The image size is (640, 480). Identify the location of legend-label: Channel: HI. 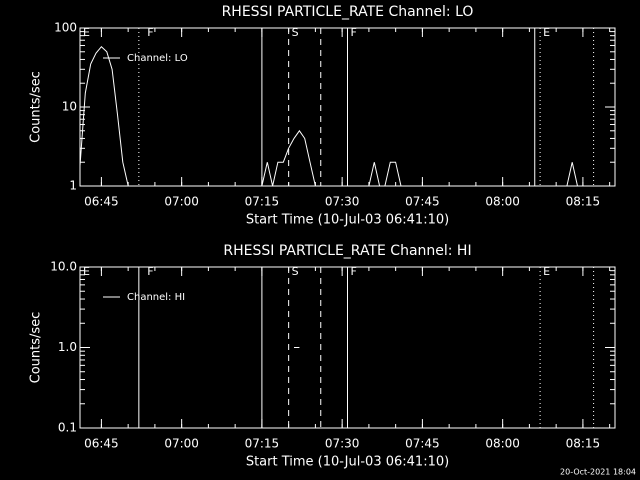
(156, 297).